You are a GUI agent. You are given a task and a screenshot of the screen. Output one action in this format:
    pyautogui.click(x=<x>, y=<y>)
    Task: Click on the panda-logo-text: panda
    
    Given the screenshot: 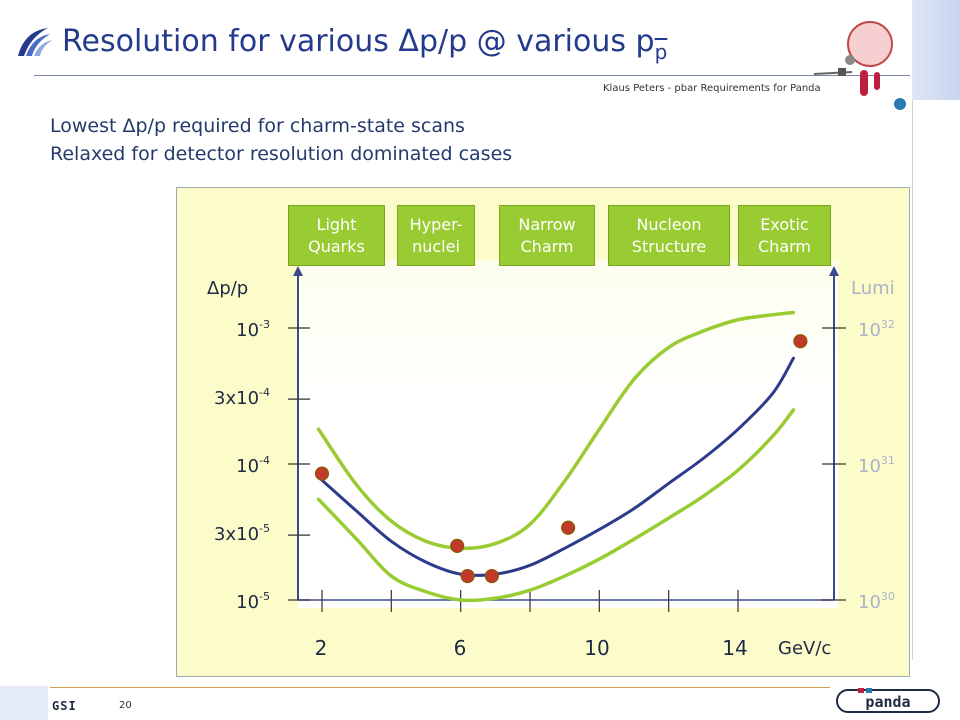 What is the action you would take?
    pyautogui.click(x=887, y=702)
    